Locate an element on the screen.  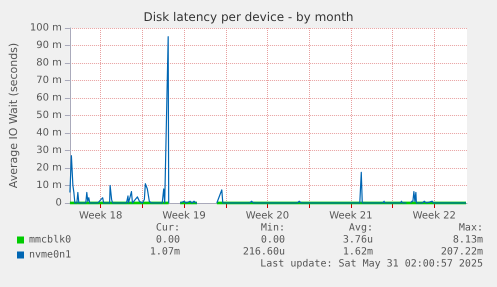
text: Cur: is located at coordinates (168, 228).